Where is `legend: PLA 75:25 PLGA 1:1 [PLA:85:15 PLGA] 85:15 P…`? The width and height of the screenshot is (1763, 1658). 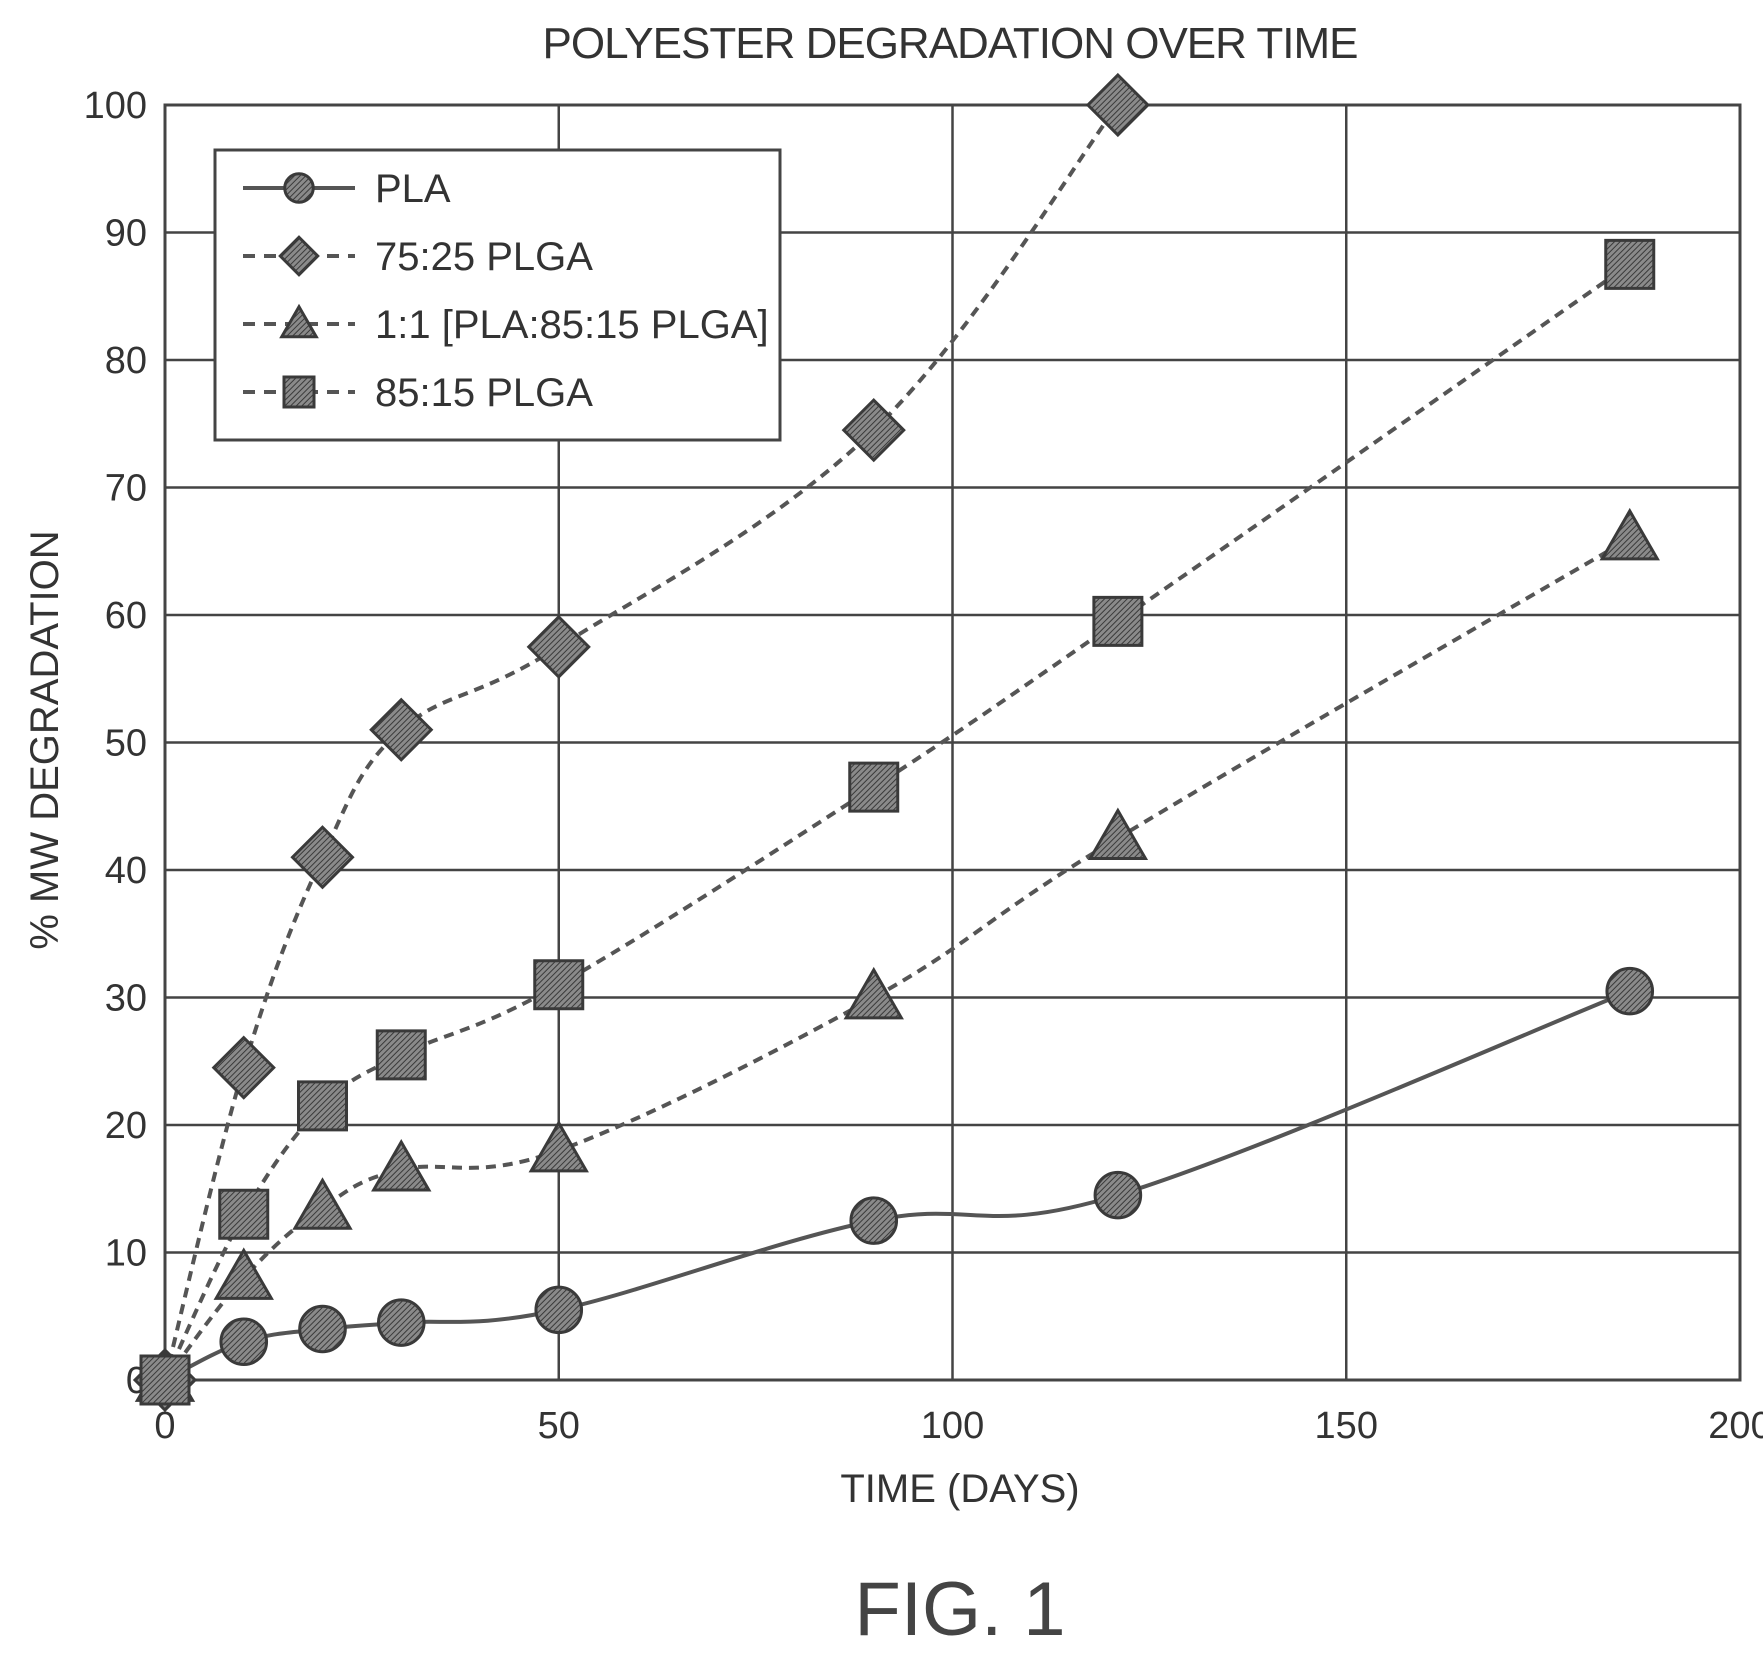
legend: PLA 75:25 PLGA 1:1 [PLA:85:15 PLGA] 85:15 P… is located at coordinates (497, 295).